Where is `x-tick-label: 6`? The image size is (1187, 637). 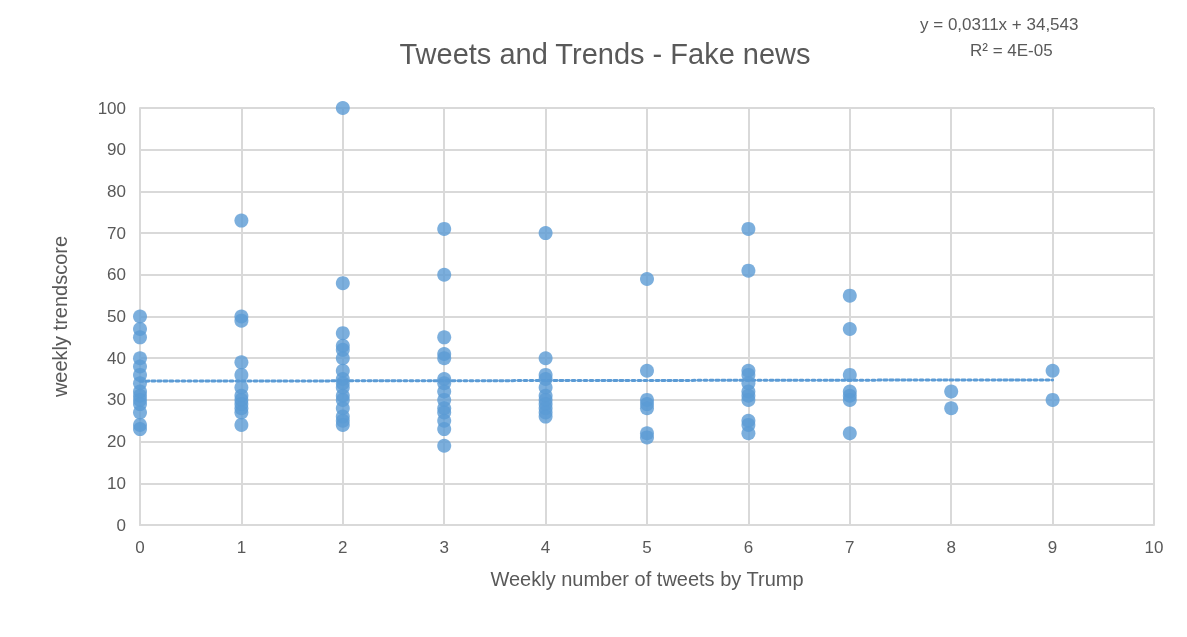 x-tick-label: 6 is located at coordinates (748, 547).